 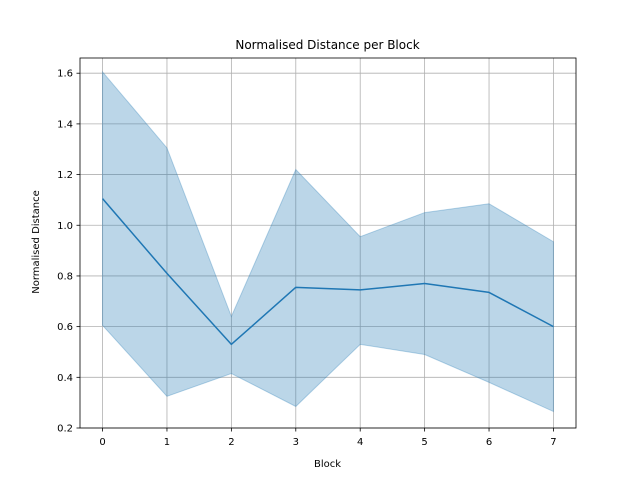 I want to click on x-axis-ticks: 0 1 2 3 4 5 6 7, so click(x=328, y=438).